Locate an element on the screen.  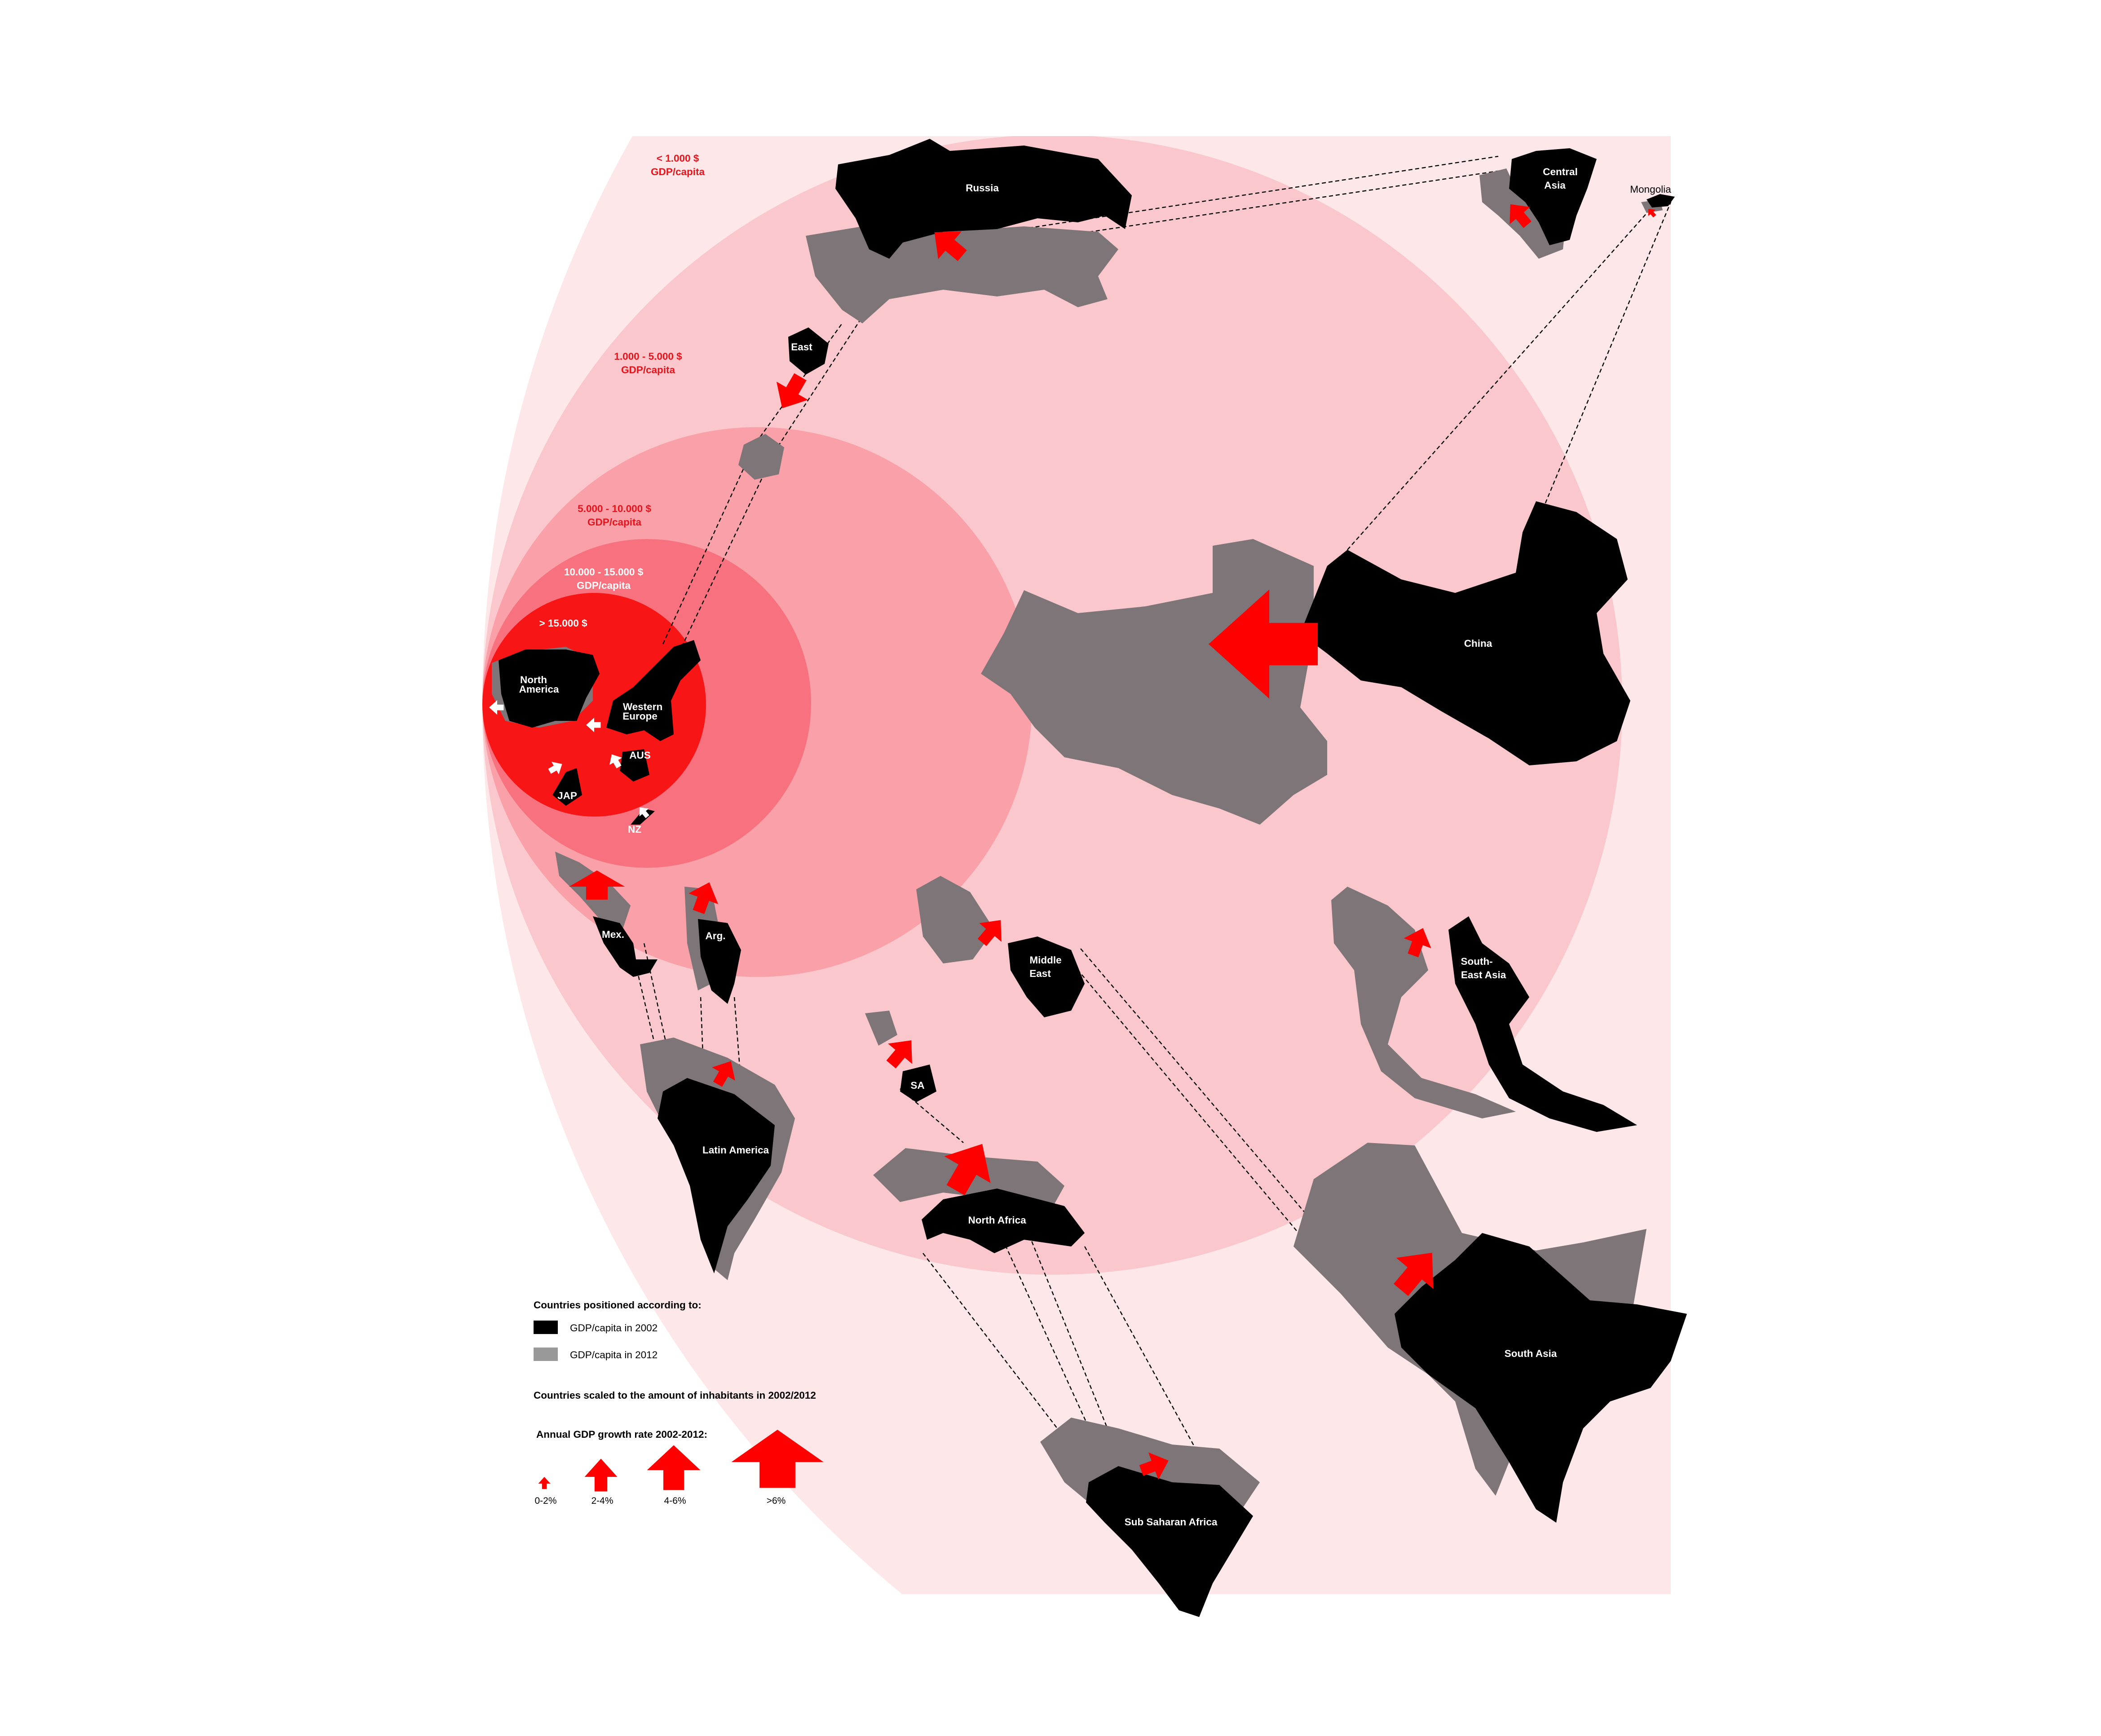
legend-growth-label: 2-4% is located at coordinates (602, 1501).